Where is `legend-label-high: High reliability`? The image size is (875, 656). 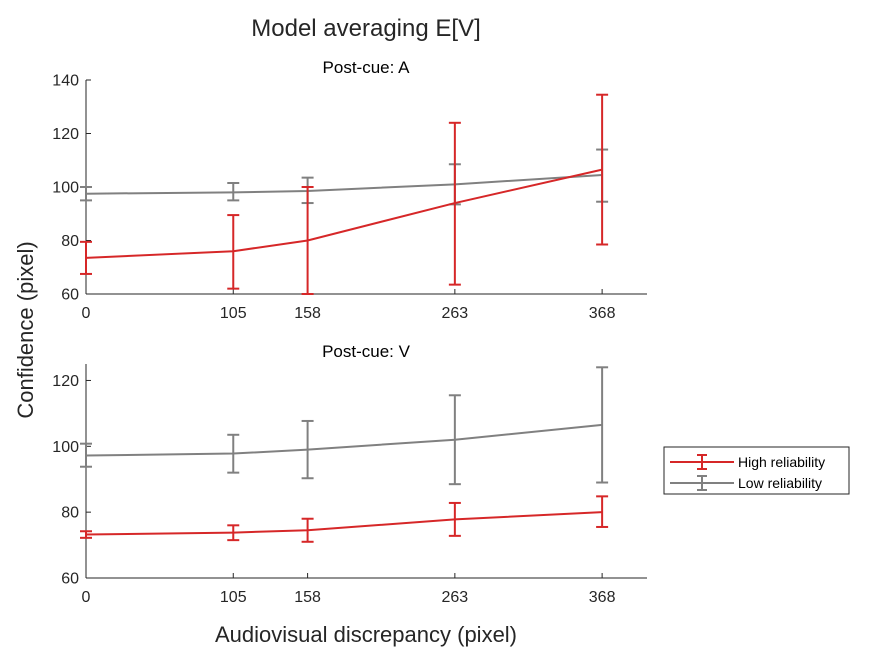
legend-label-high: High reliability is located at coordinates (781, 462).